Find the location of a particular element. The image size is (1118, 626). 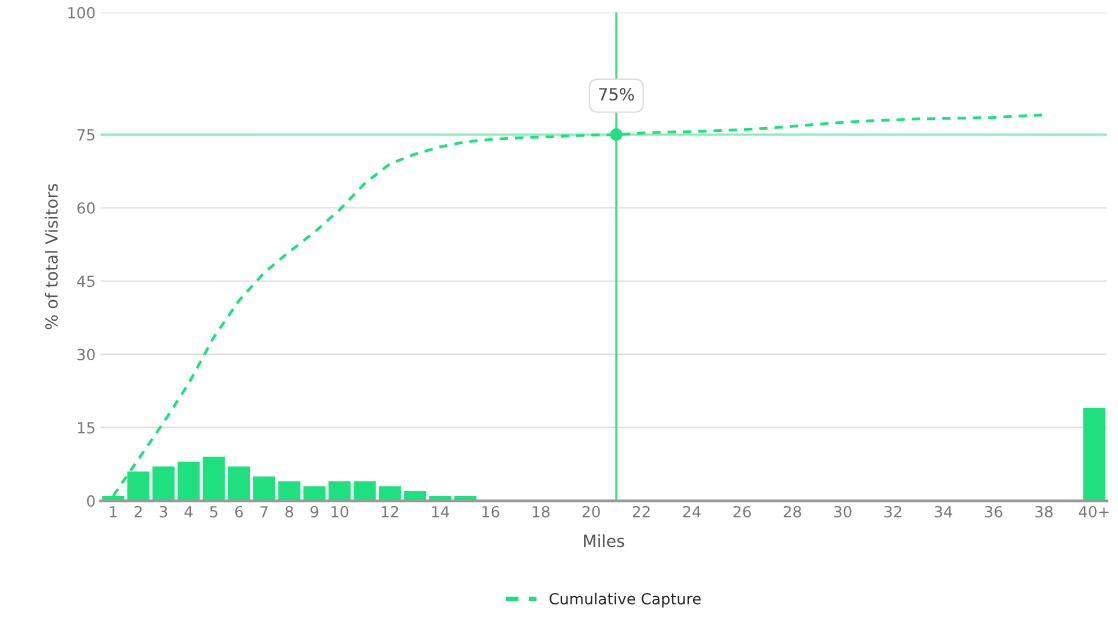

x-tick-label: 34 is located at coordinates (943, 511).